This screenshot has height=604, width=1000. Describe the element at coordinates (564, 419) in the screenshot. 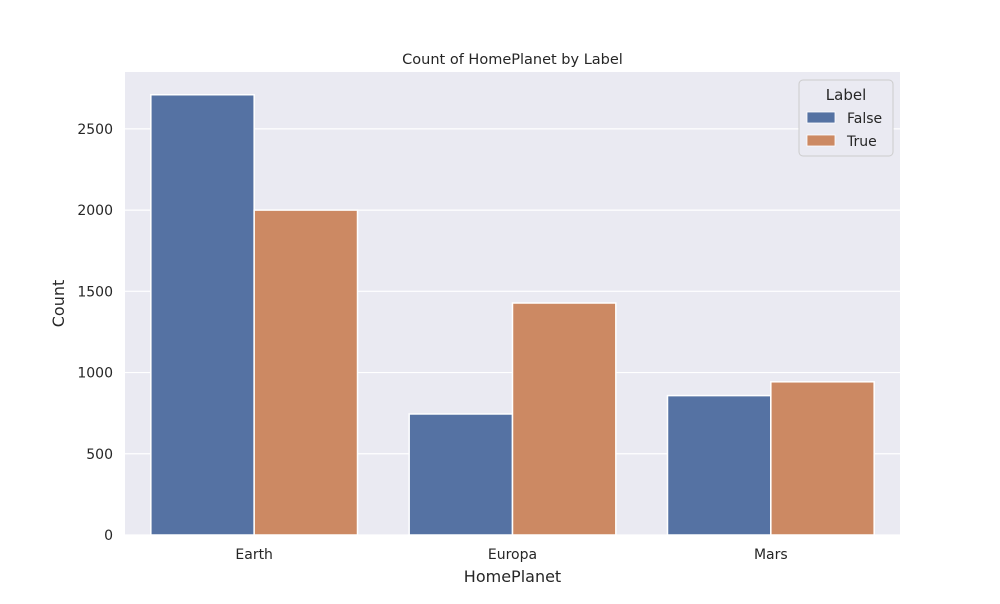

I see `bar-europa-true` at that location.